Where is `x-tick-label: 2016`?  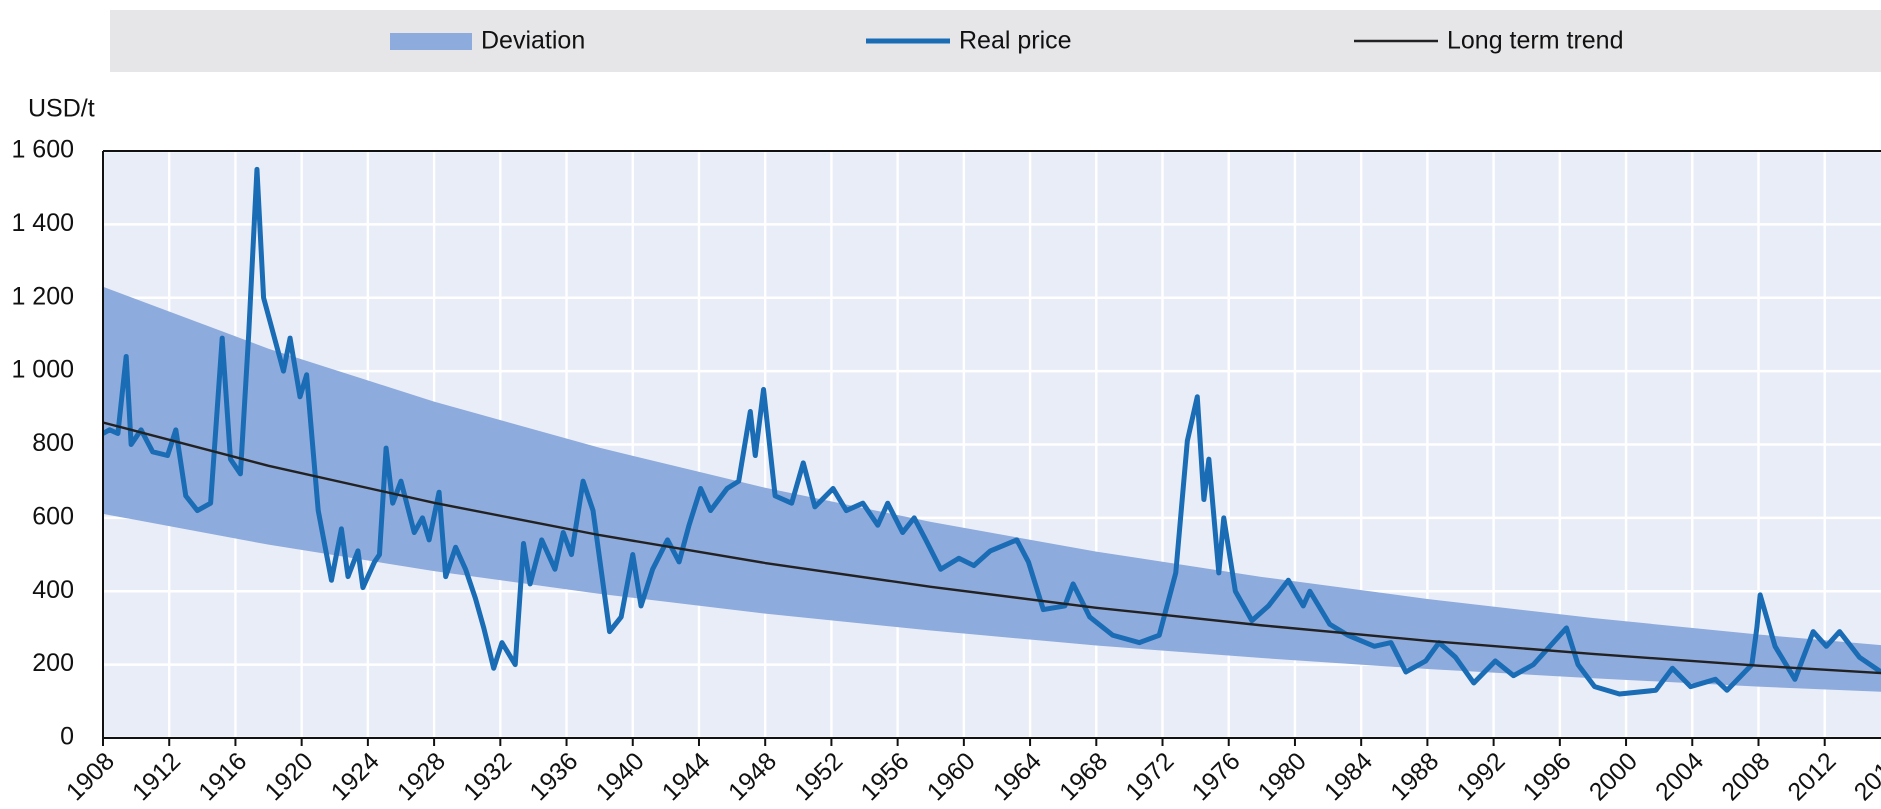
x-tick-label: 2016 is located at coordinates (1865, 776).